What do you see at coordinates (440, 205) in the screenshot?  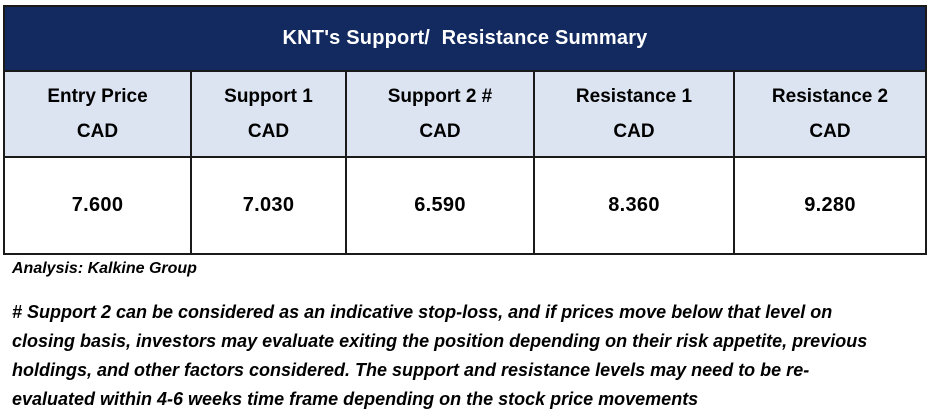 I see `value-support-2: 6.590` at bounding box center [440, 205].